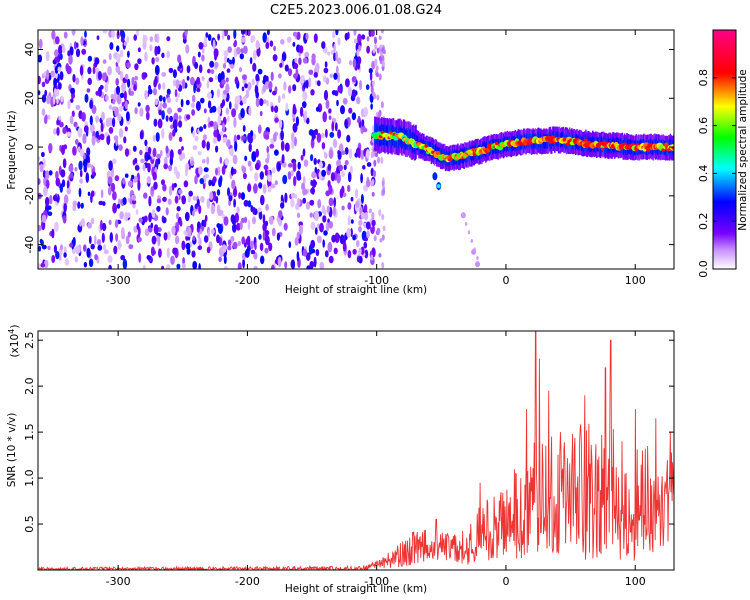  Describe the element at coordinates (29, 98) in the screenshot. I see `y-tick-label: 20` at that location.